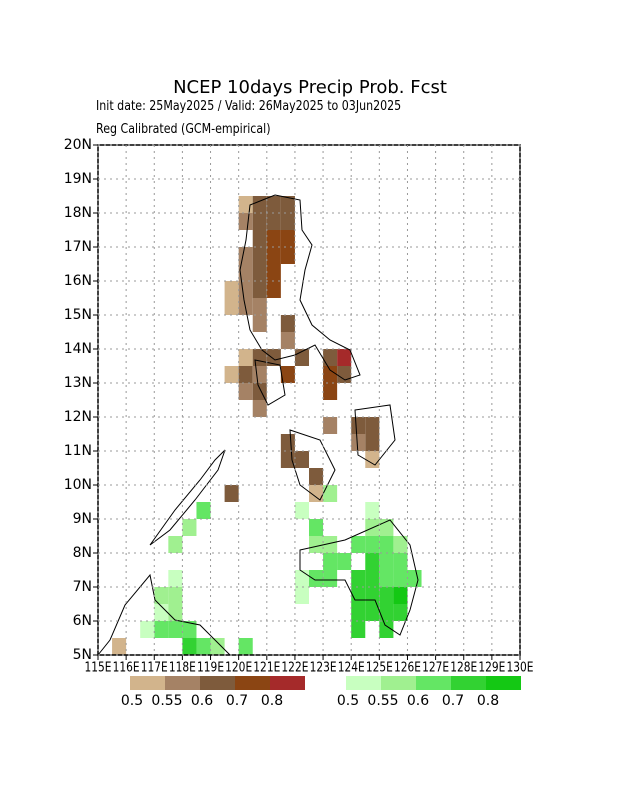  Describe the element at coordinates (310, 87) in the screenshot. I see `chart-title: NCEP 10days Precip Prob. Fcst` at that location.